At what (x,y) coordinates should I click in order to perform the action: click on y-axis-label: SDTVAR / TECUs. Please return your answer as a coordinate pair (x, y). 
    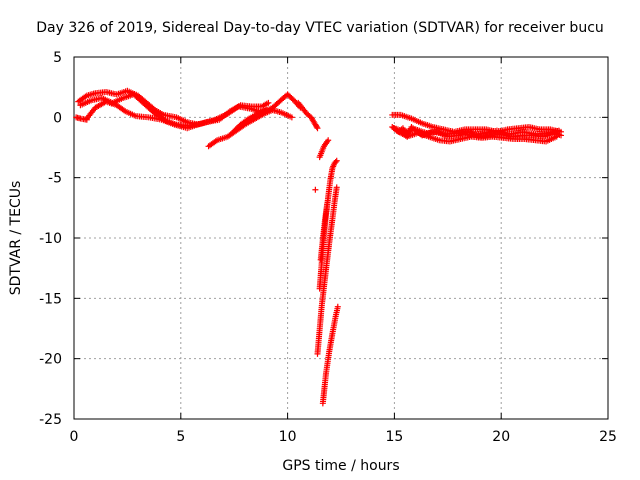
    Looking at the image, I should click on (16, 238).